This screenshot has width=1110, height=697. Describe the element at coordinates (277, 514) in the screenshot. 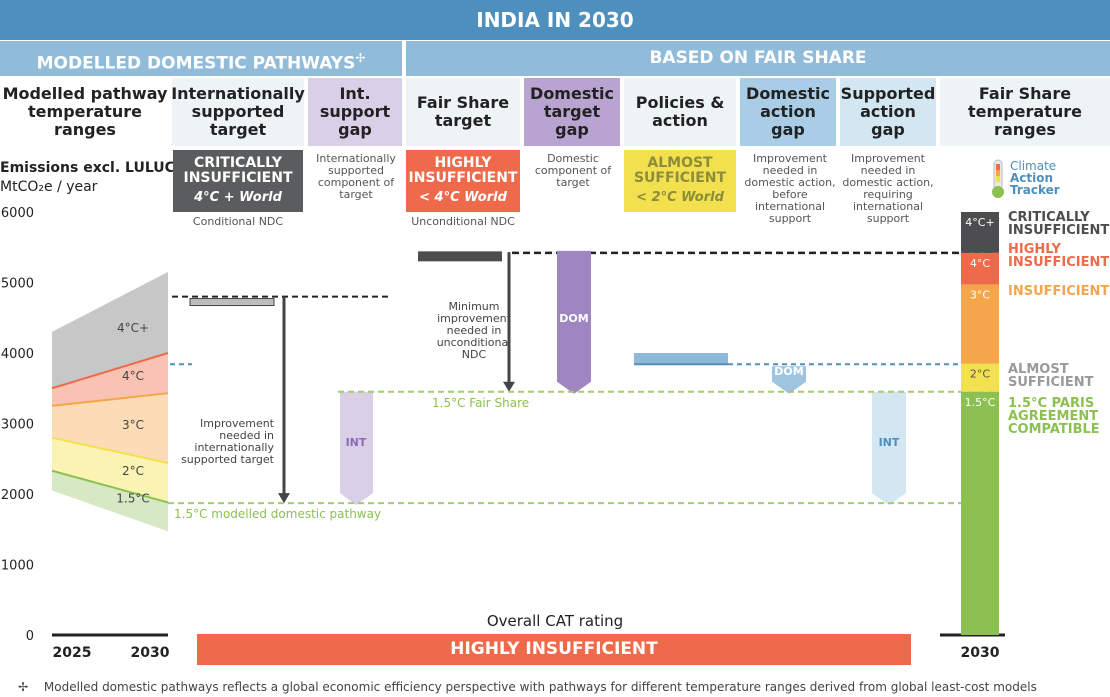

I see `modelled-1-5-label: 1.5°C modelled domestic pathway` at that location.